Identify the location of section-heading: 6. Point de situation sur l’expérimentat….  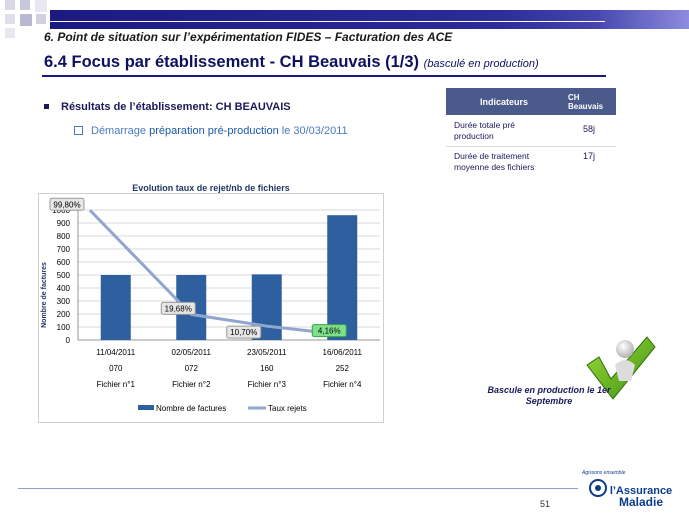
(248, 37).